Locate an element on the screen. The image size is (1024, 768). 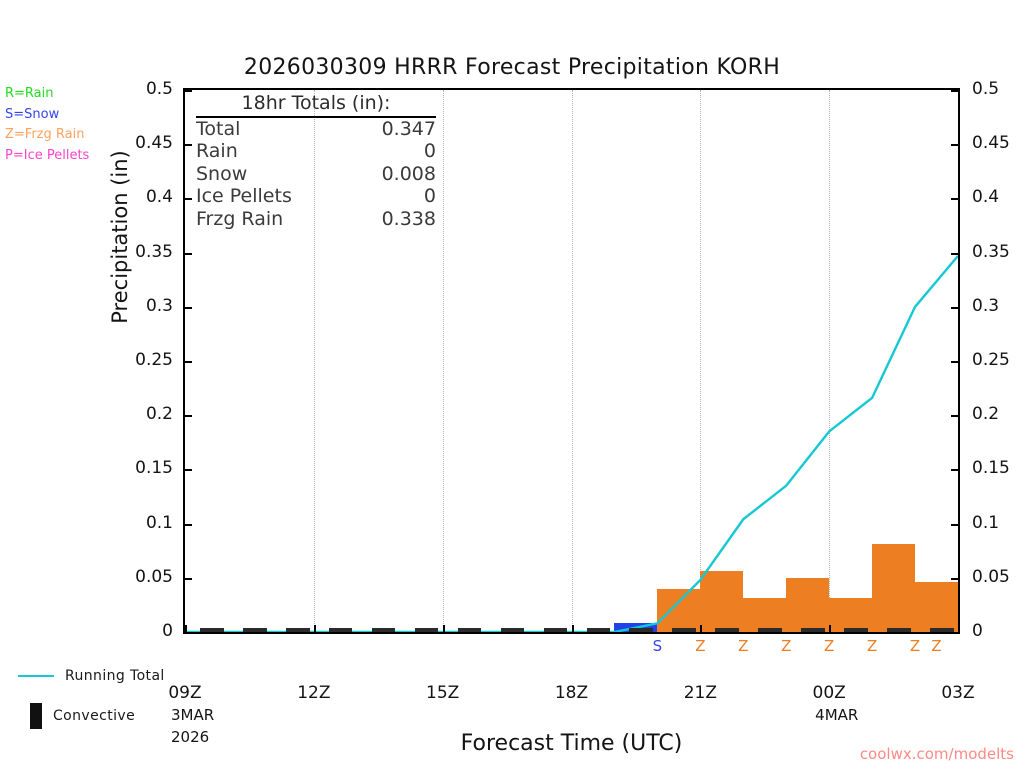
legend-item-ice-pellets: P=Ice Pellets is located at coordinates (47, 155).